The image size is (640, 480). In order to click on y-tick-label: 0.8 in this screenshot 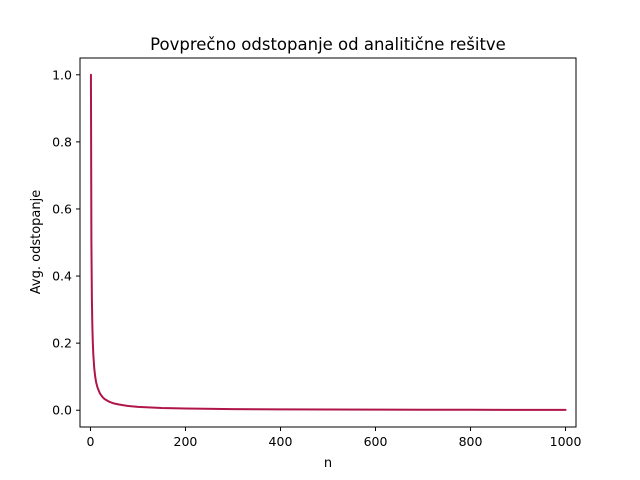, I will do `click(62, 141)`.